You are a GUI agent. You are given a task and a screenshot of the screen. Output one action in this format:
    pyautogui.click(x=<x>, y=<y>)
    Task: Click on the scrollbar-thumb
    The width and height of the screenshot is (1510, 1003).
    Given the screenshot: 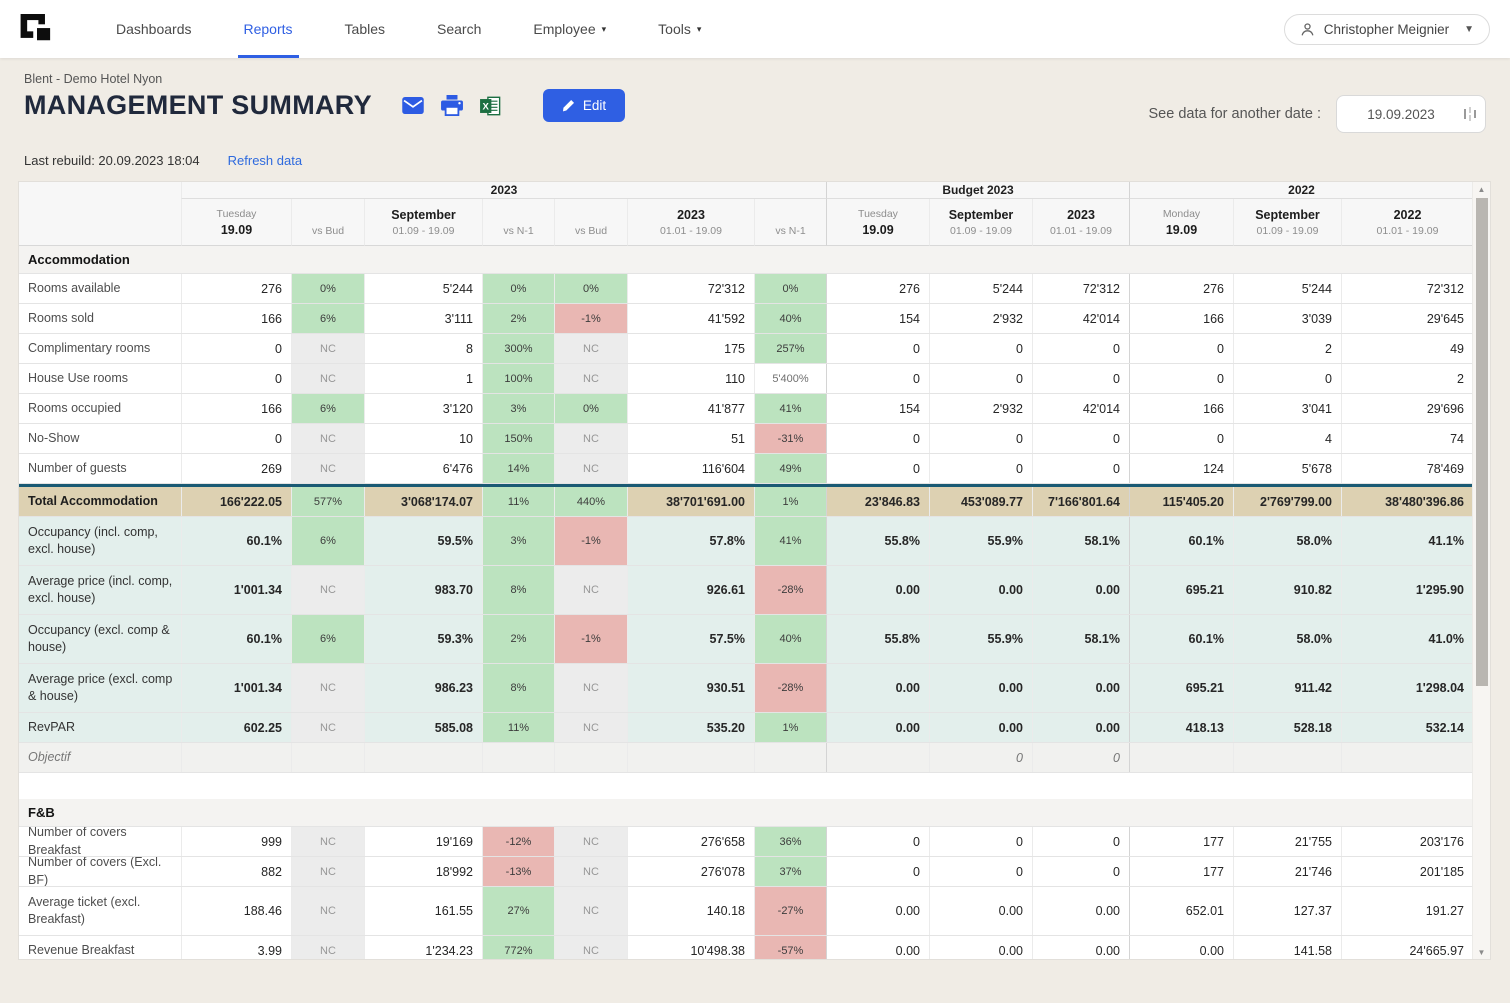 What is the action you would take?
    pyautogui.click(x=1481, y=442)
    